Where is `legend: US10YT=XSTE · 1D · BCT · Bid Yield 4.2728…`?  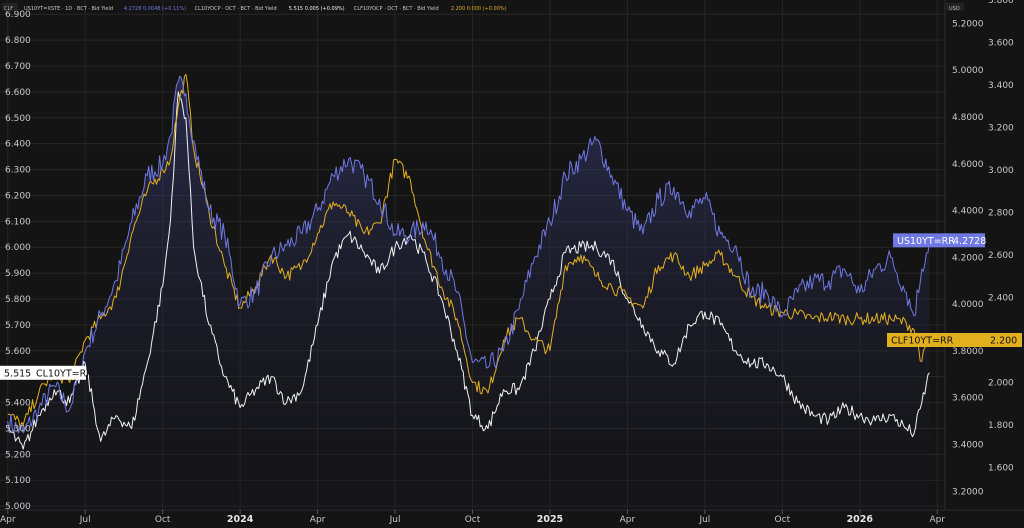
legend: US10YT=XSTE · 1D · BCT · Bid Yield 4.2728… is located at coordinates (265, 9).